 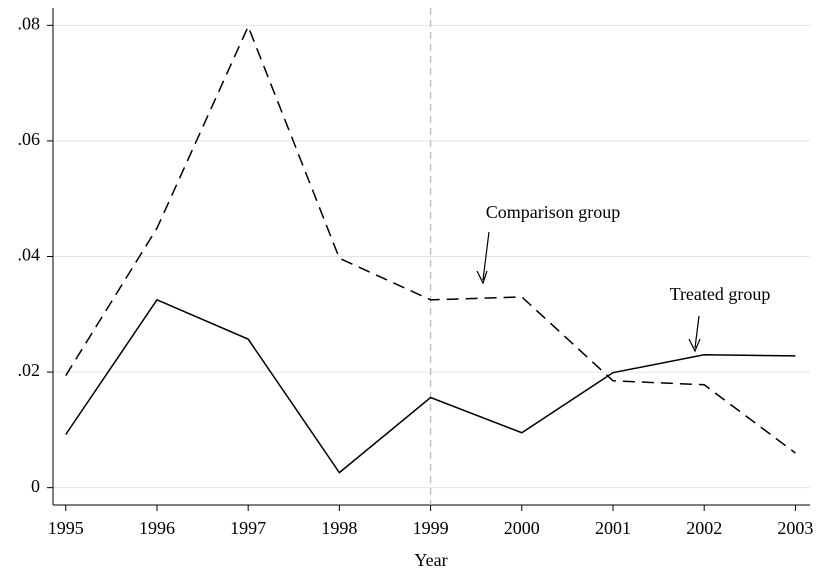 I want to click on annotation: Comparison group, so click(x=553, y=212).